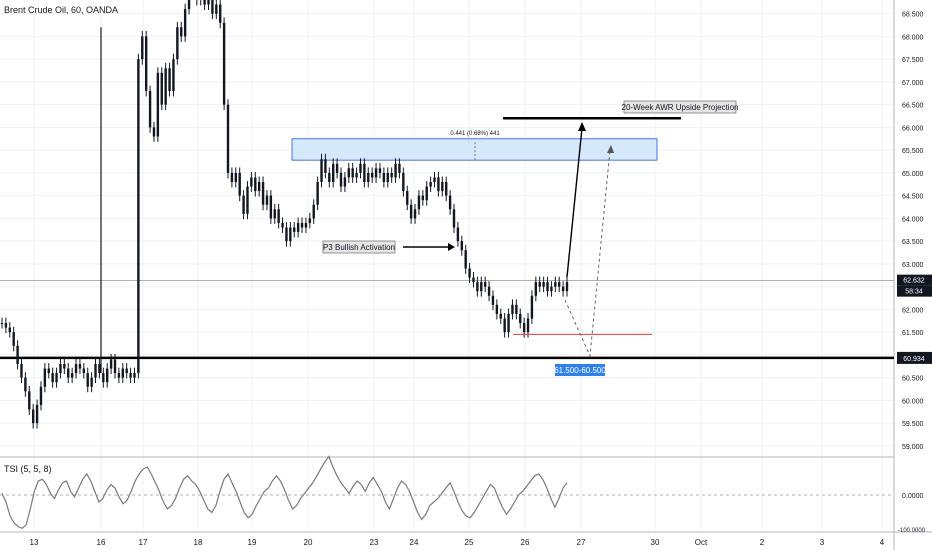 The width and height of the screenshot is (932, 550). I want to click on tsi-line, so click(284, 492).